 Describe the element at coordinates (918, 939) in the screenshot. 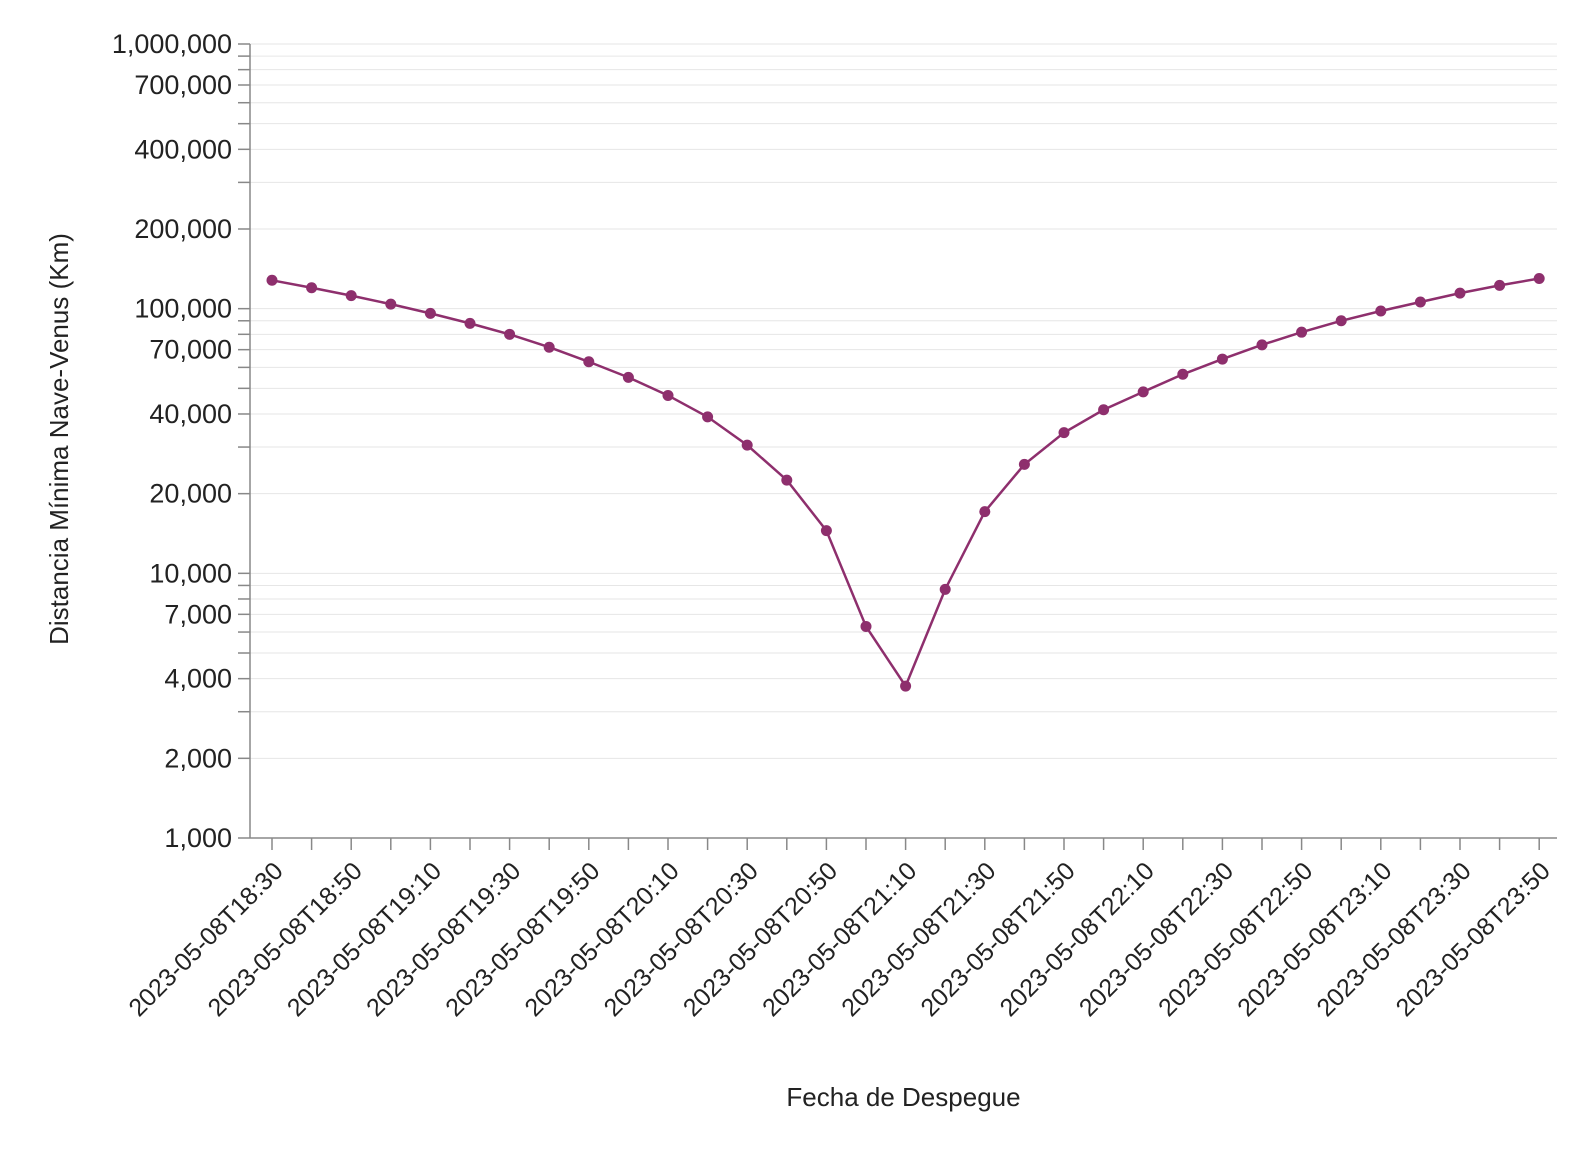

I see `x-tick-label: 2023-05-08T21:30` at that location.